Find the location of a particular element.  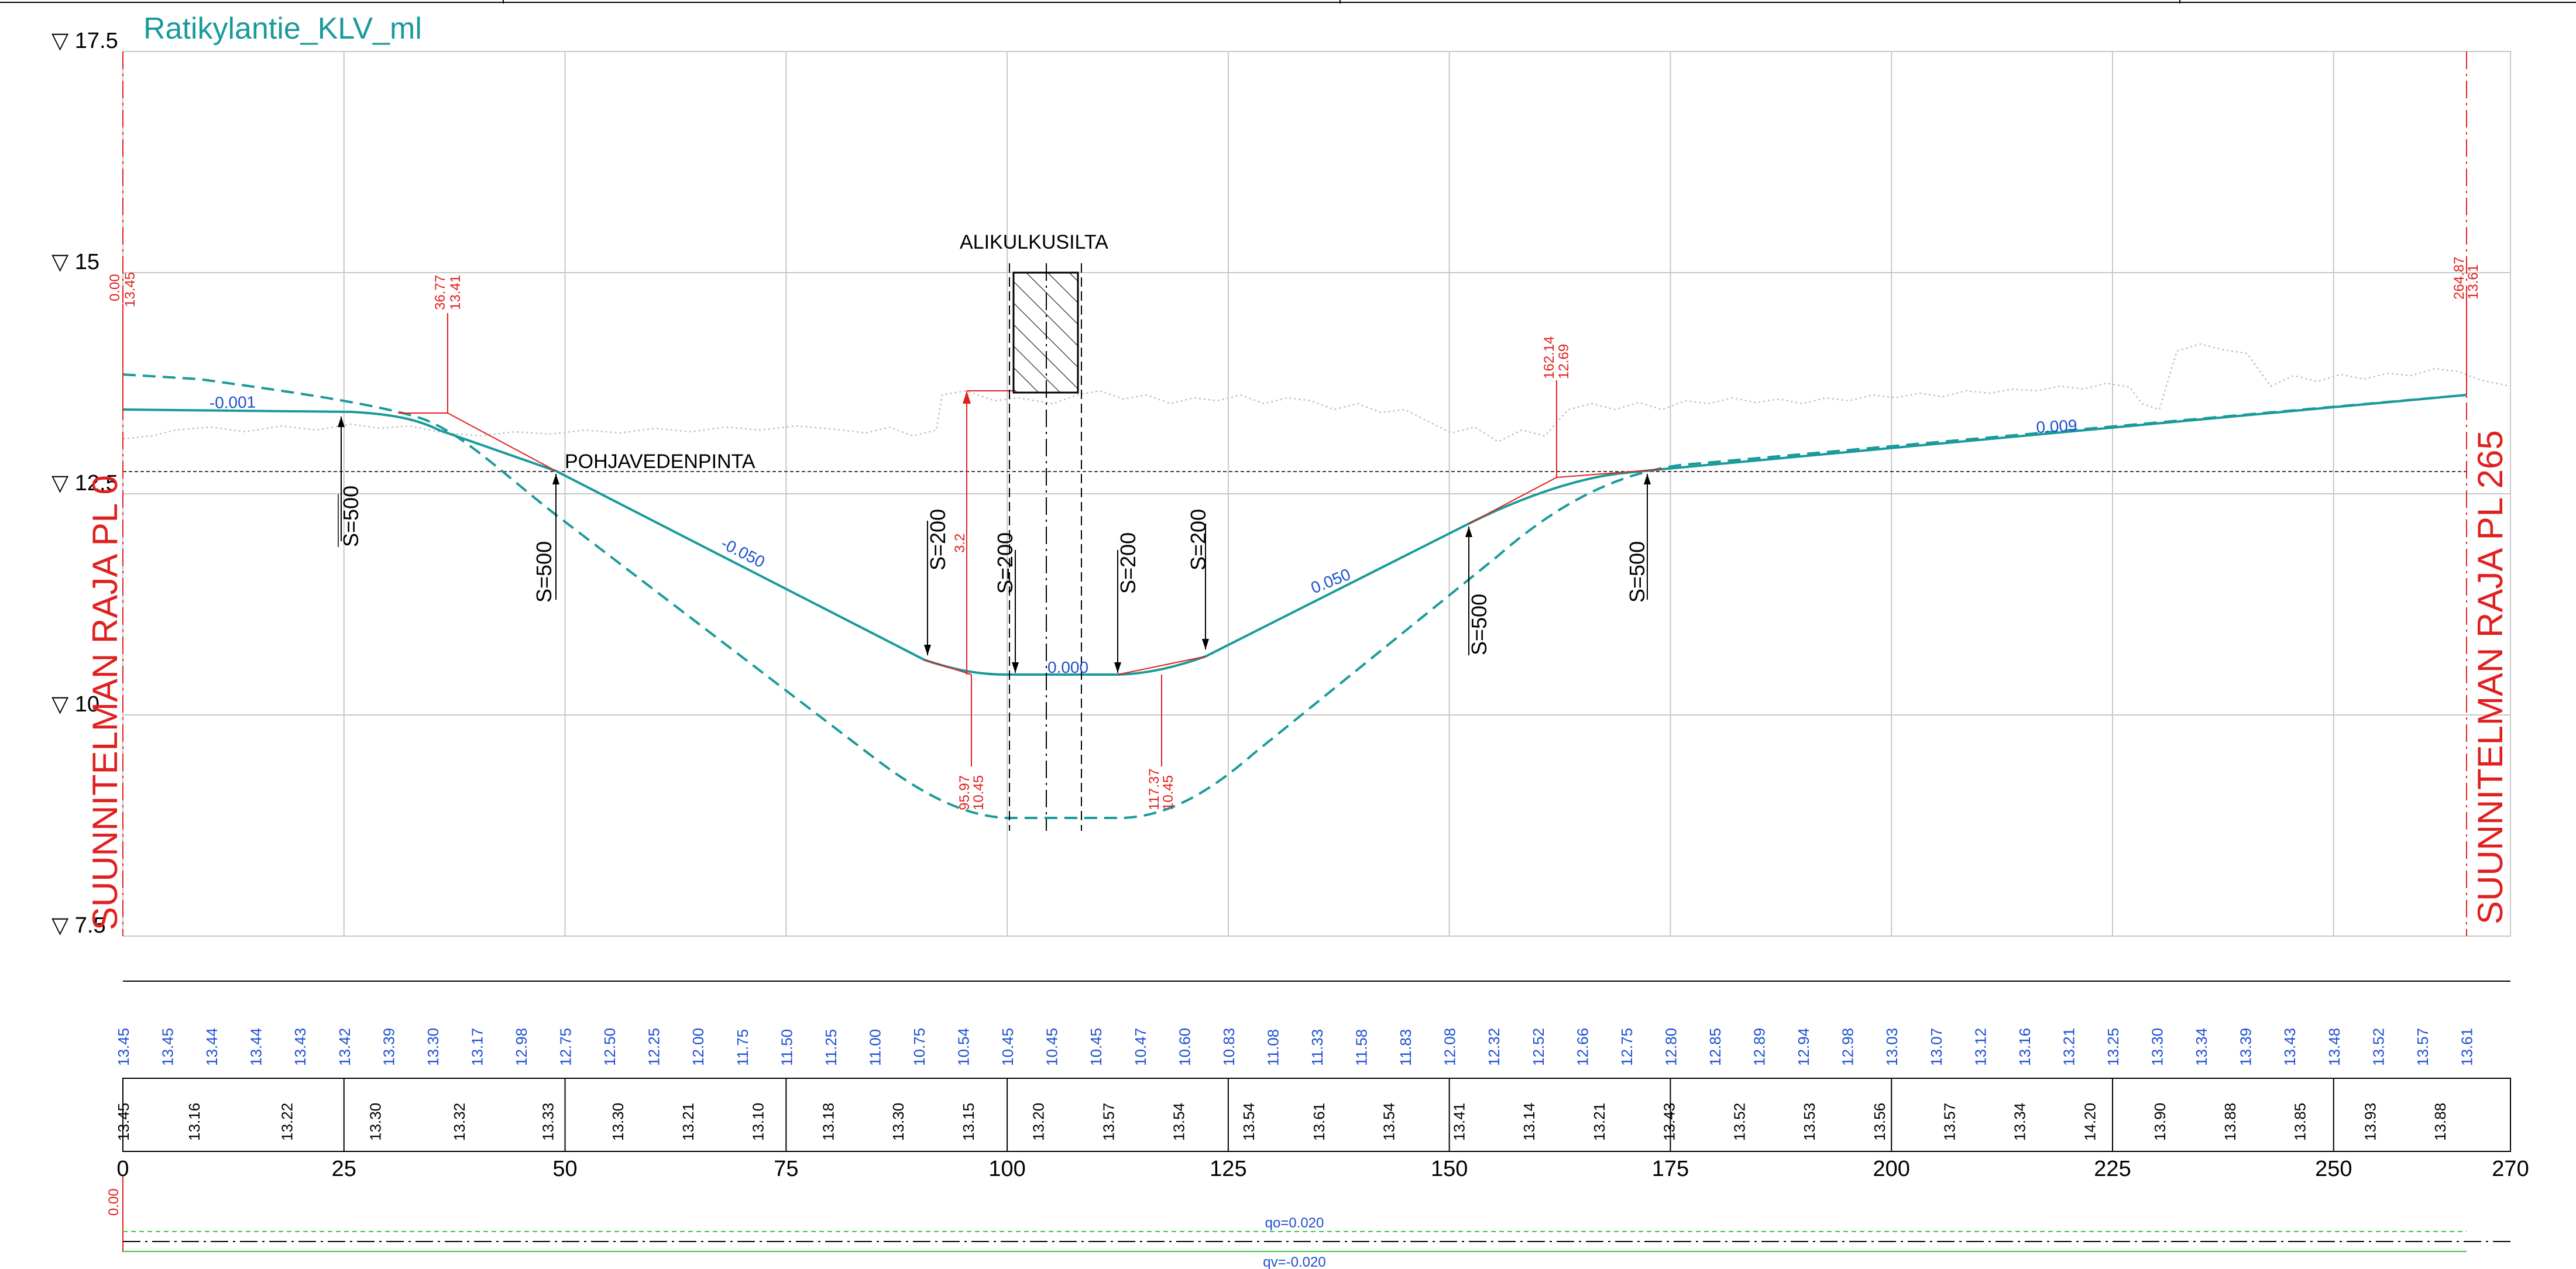

design-elevation-value: 11.08 is located at coordinates (1273, 1047).